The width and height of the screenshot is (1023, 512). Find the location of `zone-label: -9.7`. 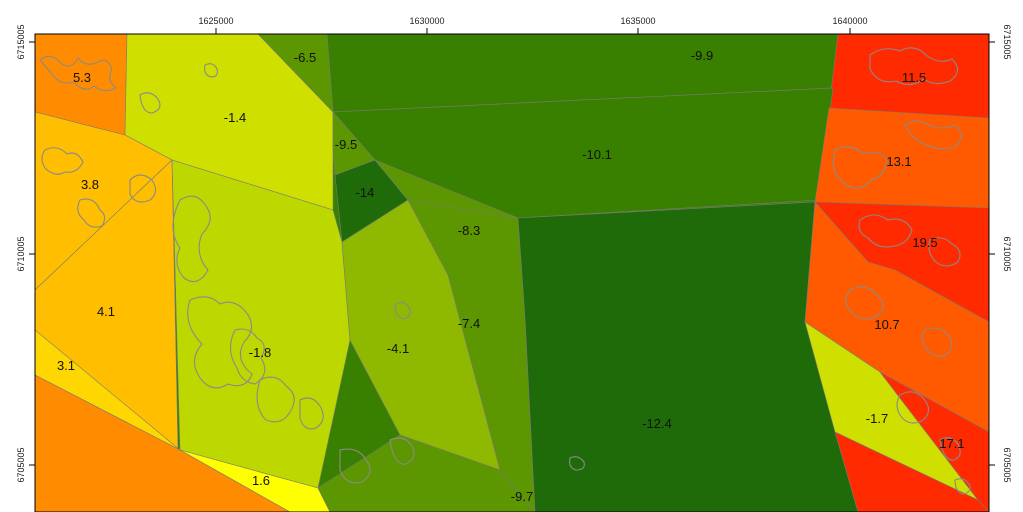

zone-label: -9.7 is located at coordinates (522, 496).